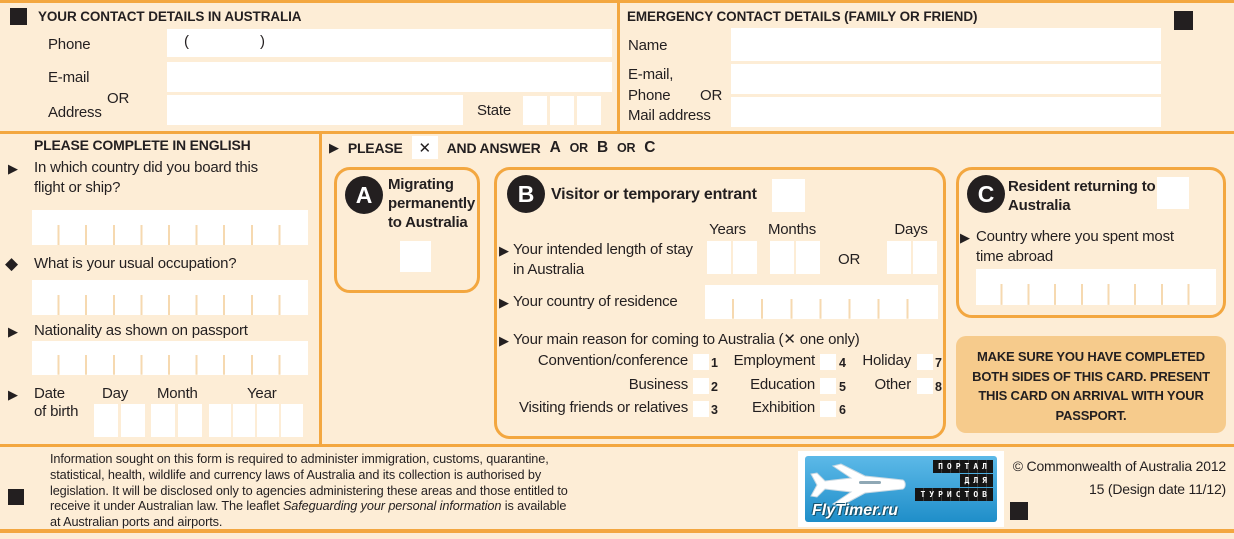 This screenshot has height=539, width=1234. Describe the element at coordinates (842, 363) in the screenshot. I see `reason-num-employment: 4` at that location.